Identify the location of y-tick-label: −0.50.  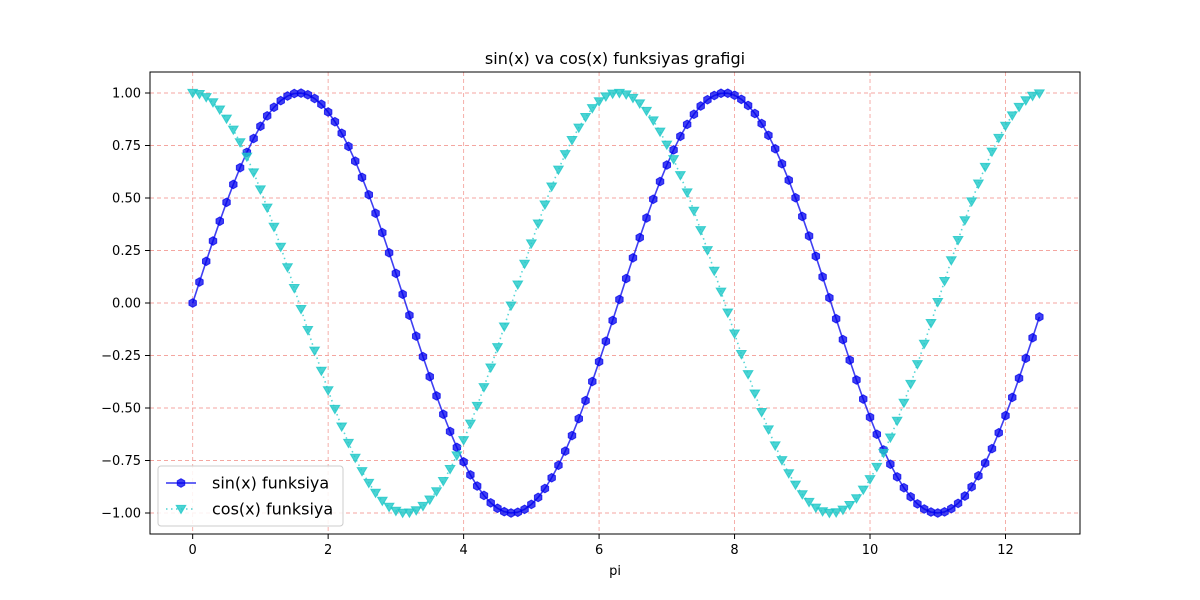
(121, 409).